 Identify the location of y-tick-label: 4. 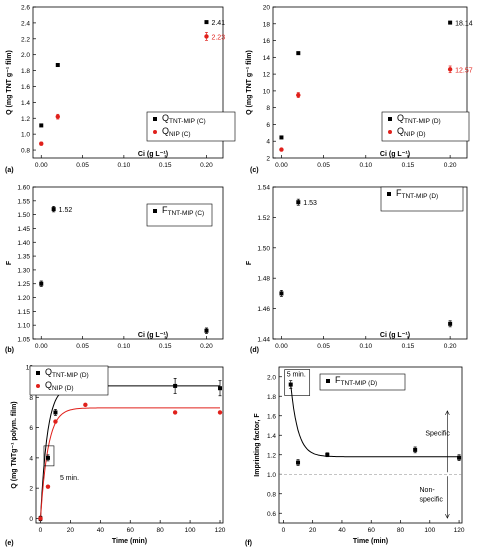
(268, 142).